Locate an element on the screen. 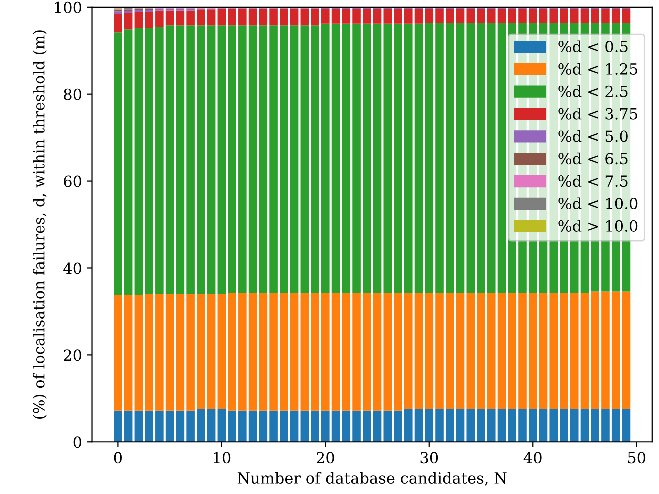  y-tick-label: 60 is located at coordinates (73, 182).